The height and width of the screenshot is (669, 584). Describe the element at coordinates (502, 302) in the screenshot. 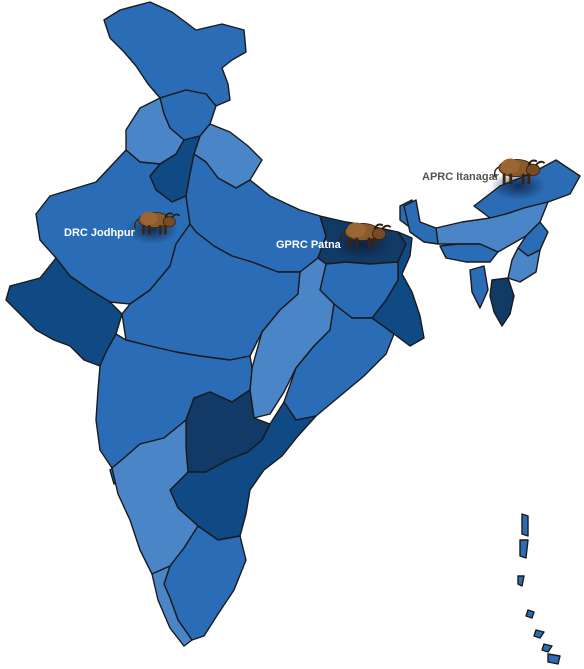

I see `state-mizoram` at that location.